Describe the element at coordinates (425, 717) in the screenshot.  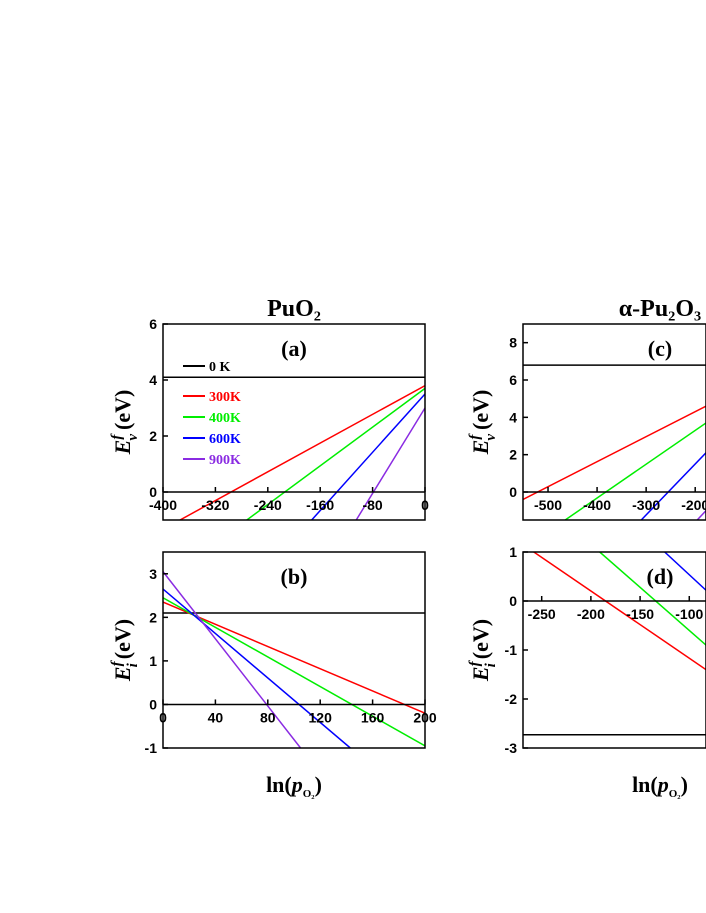
I see `x-tick-label: 200` at that location.